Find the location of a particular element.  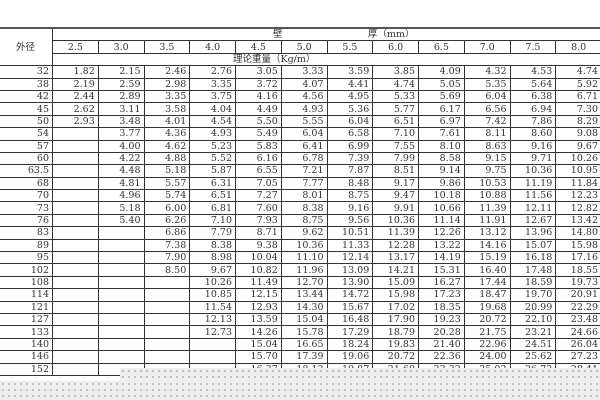

outer-diameter-cell: 114 is located at coordinates (26, 295).